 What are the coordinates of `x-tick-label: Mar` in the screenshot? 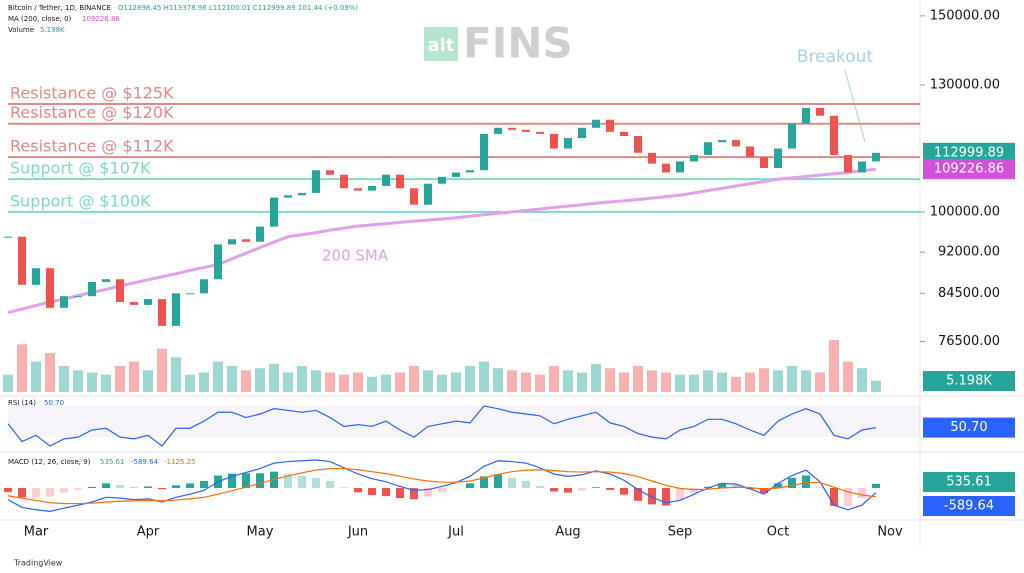 It's located at (36, 532).